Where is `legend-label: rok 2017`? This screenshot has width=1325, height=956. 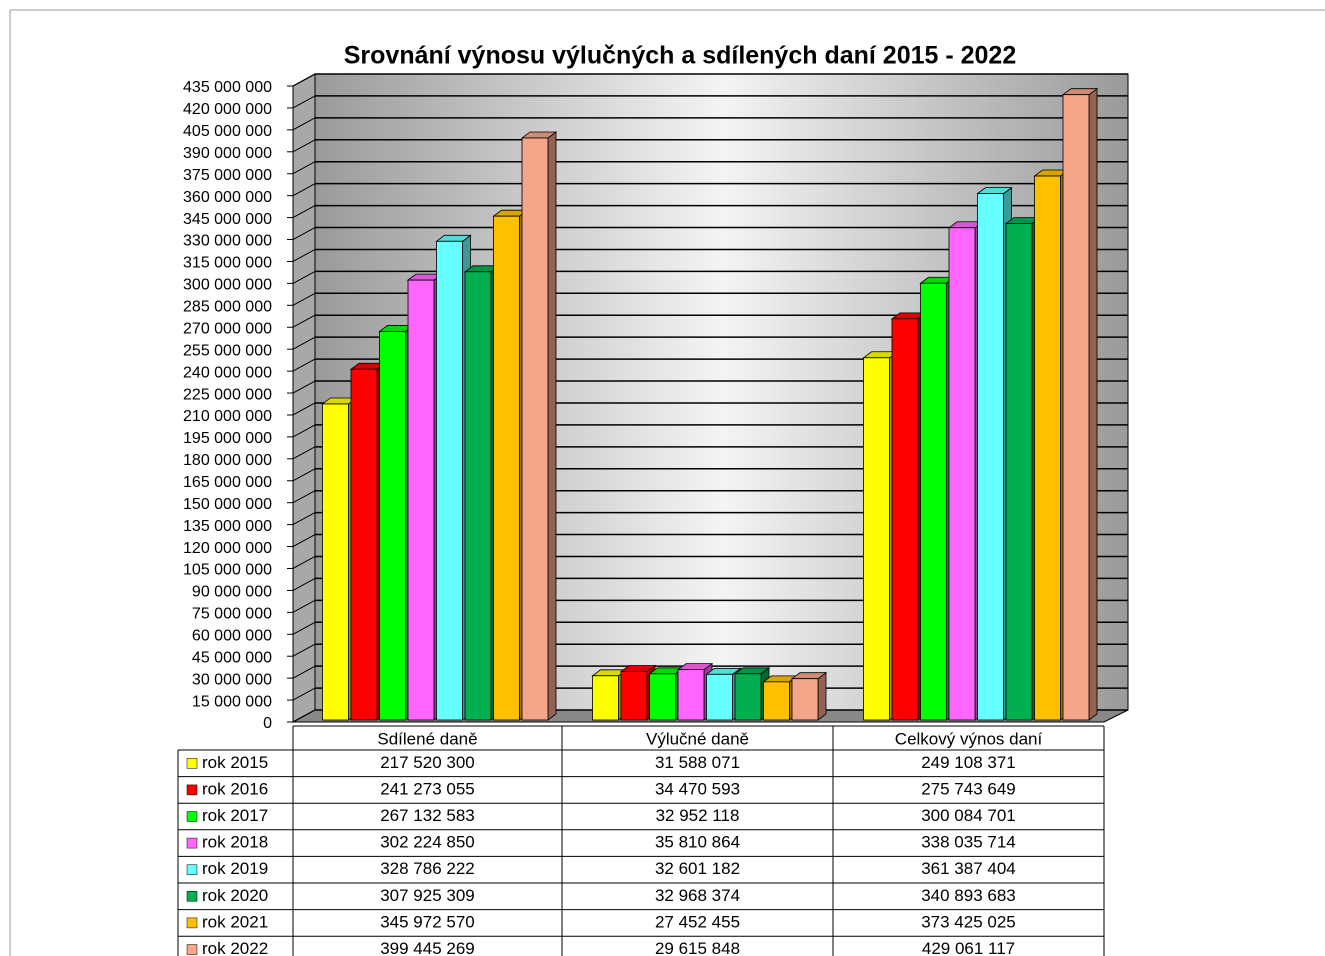 legend-label: rok 2017 is located at coordinates (235, 815).